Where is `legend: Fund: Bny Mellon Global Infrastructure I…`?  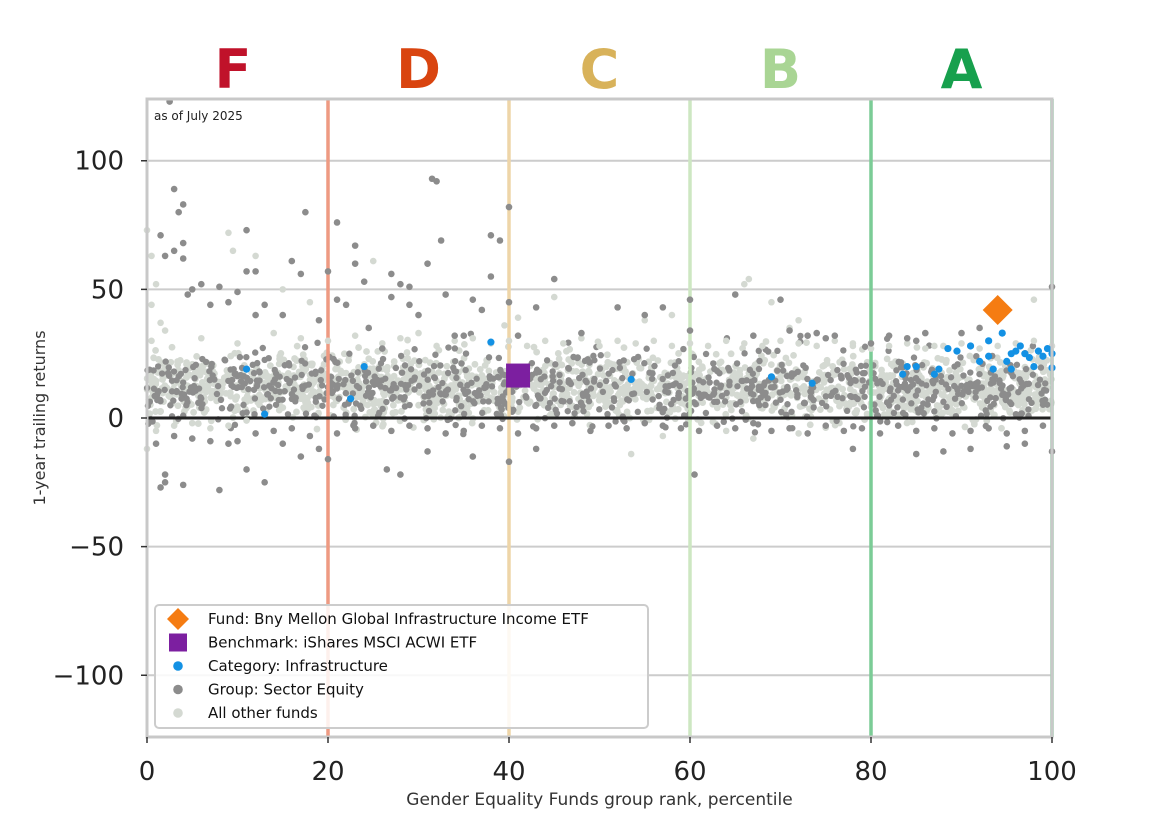
legend: Fund: Bny Mellon Global Infrastructure I… is located at coordinates (401, 666).